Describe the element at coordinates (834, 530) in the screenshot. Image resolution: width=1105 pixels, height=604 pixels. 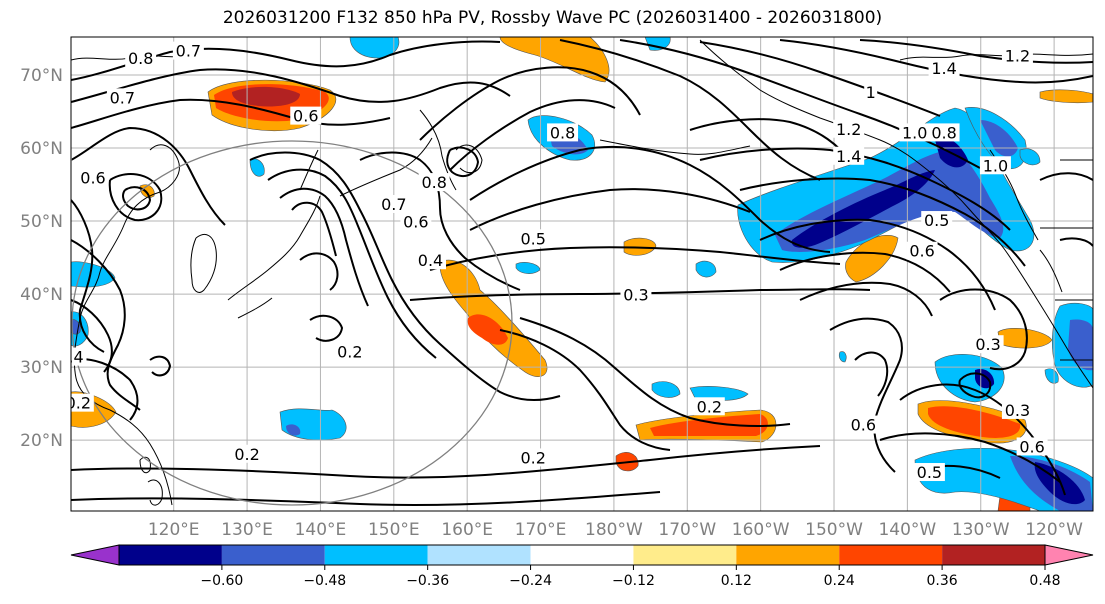
I see `lon-label: 150°W` at that location.